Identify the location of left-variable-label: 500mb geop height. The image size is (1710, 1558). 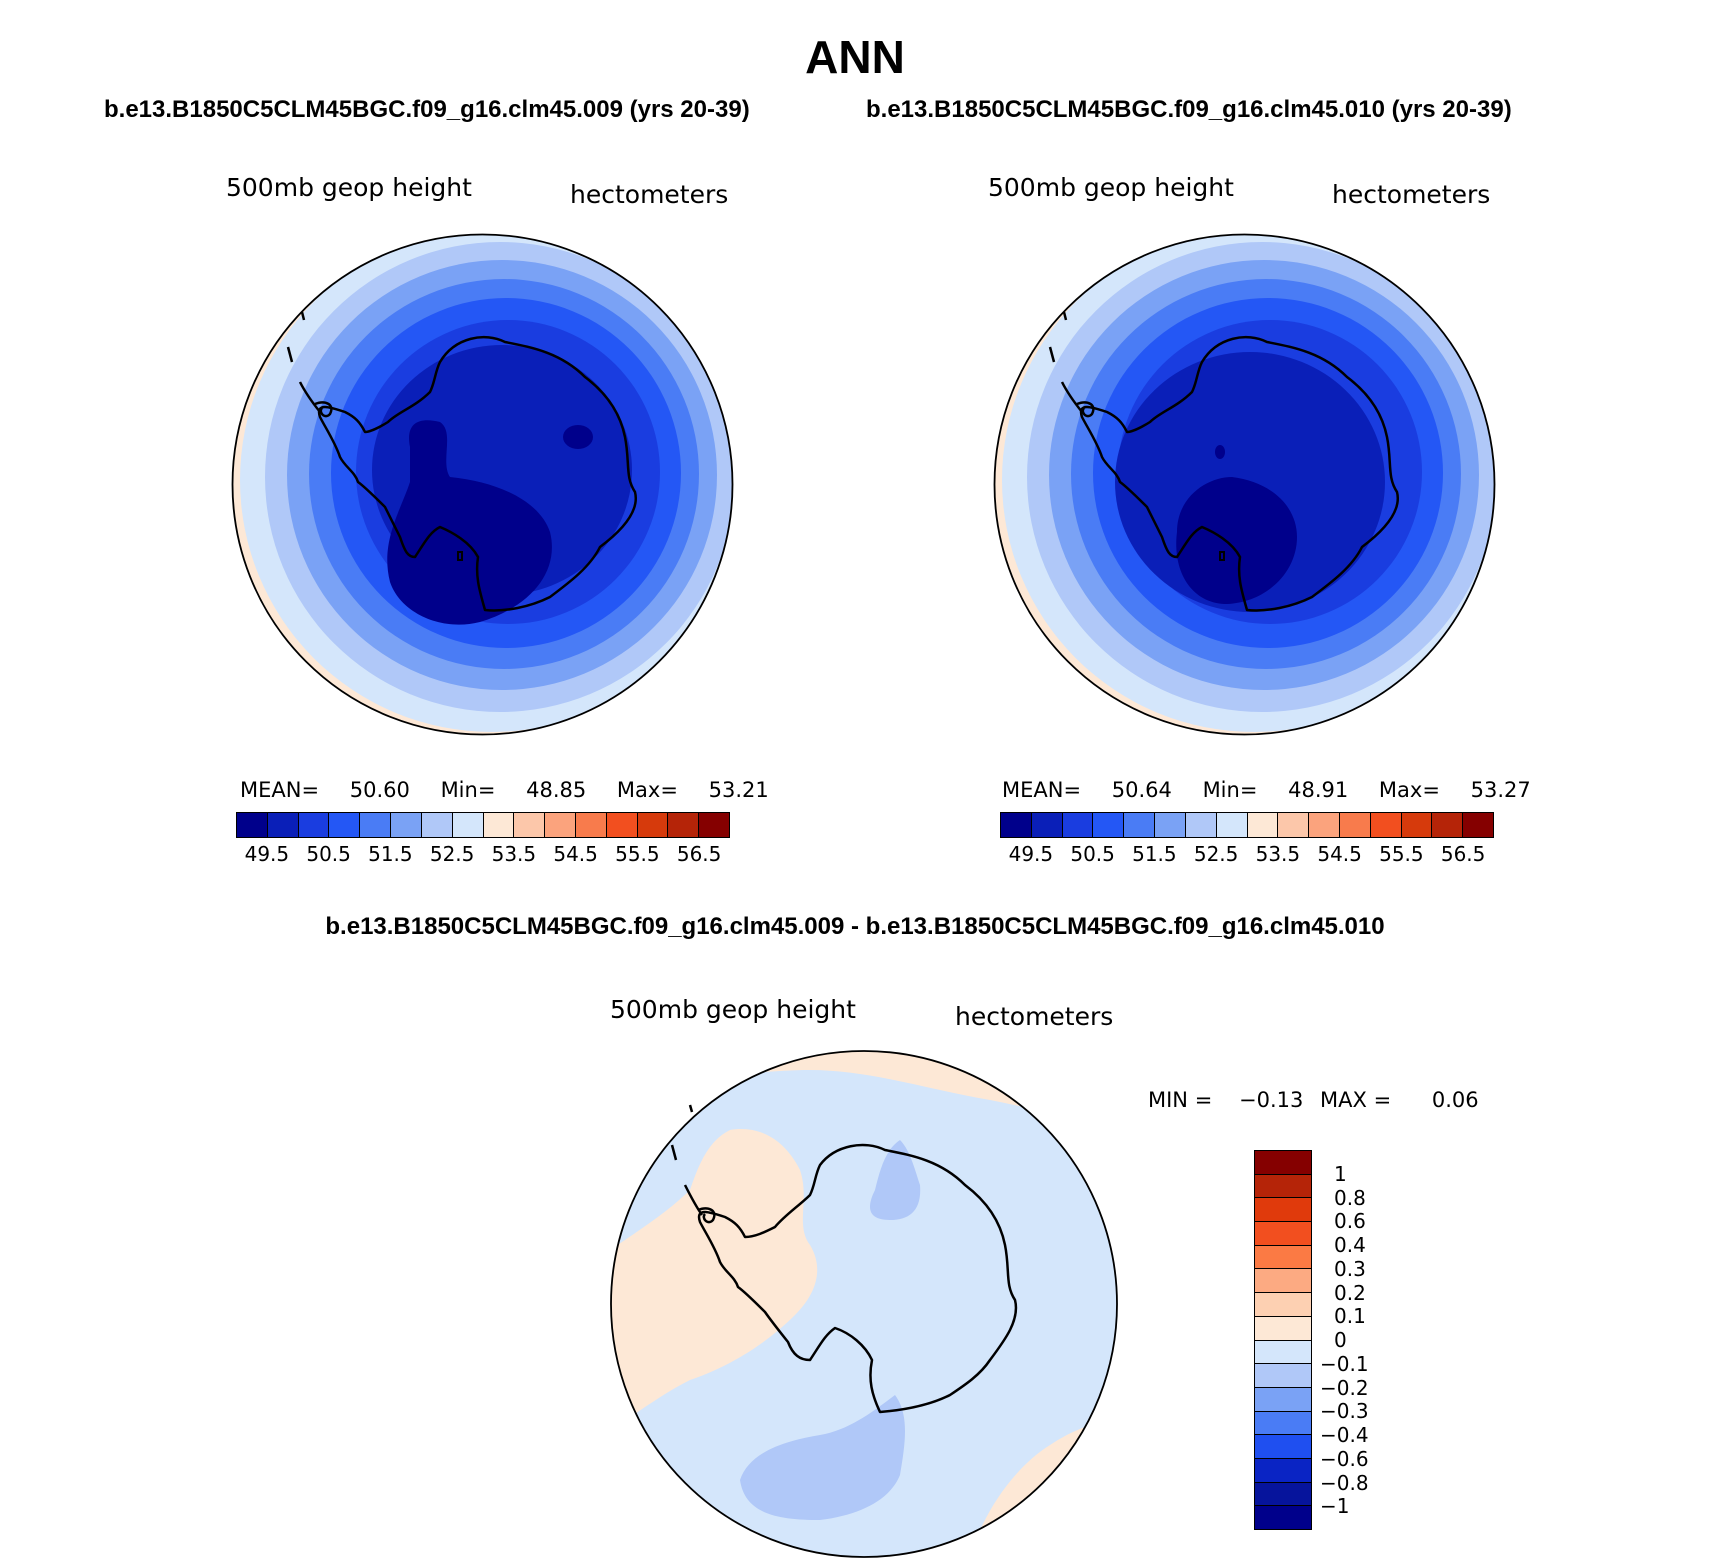
(349, 187).